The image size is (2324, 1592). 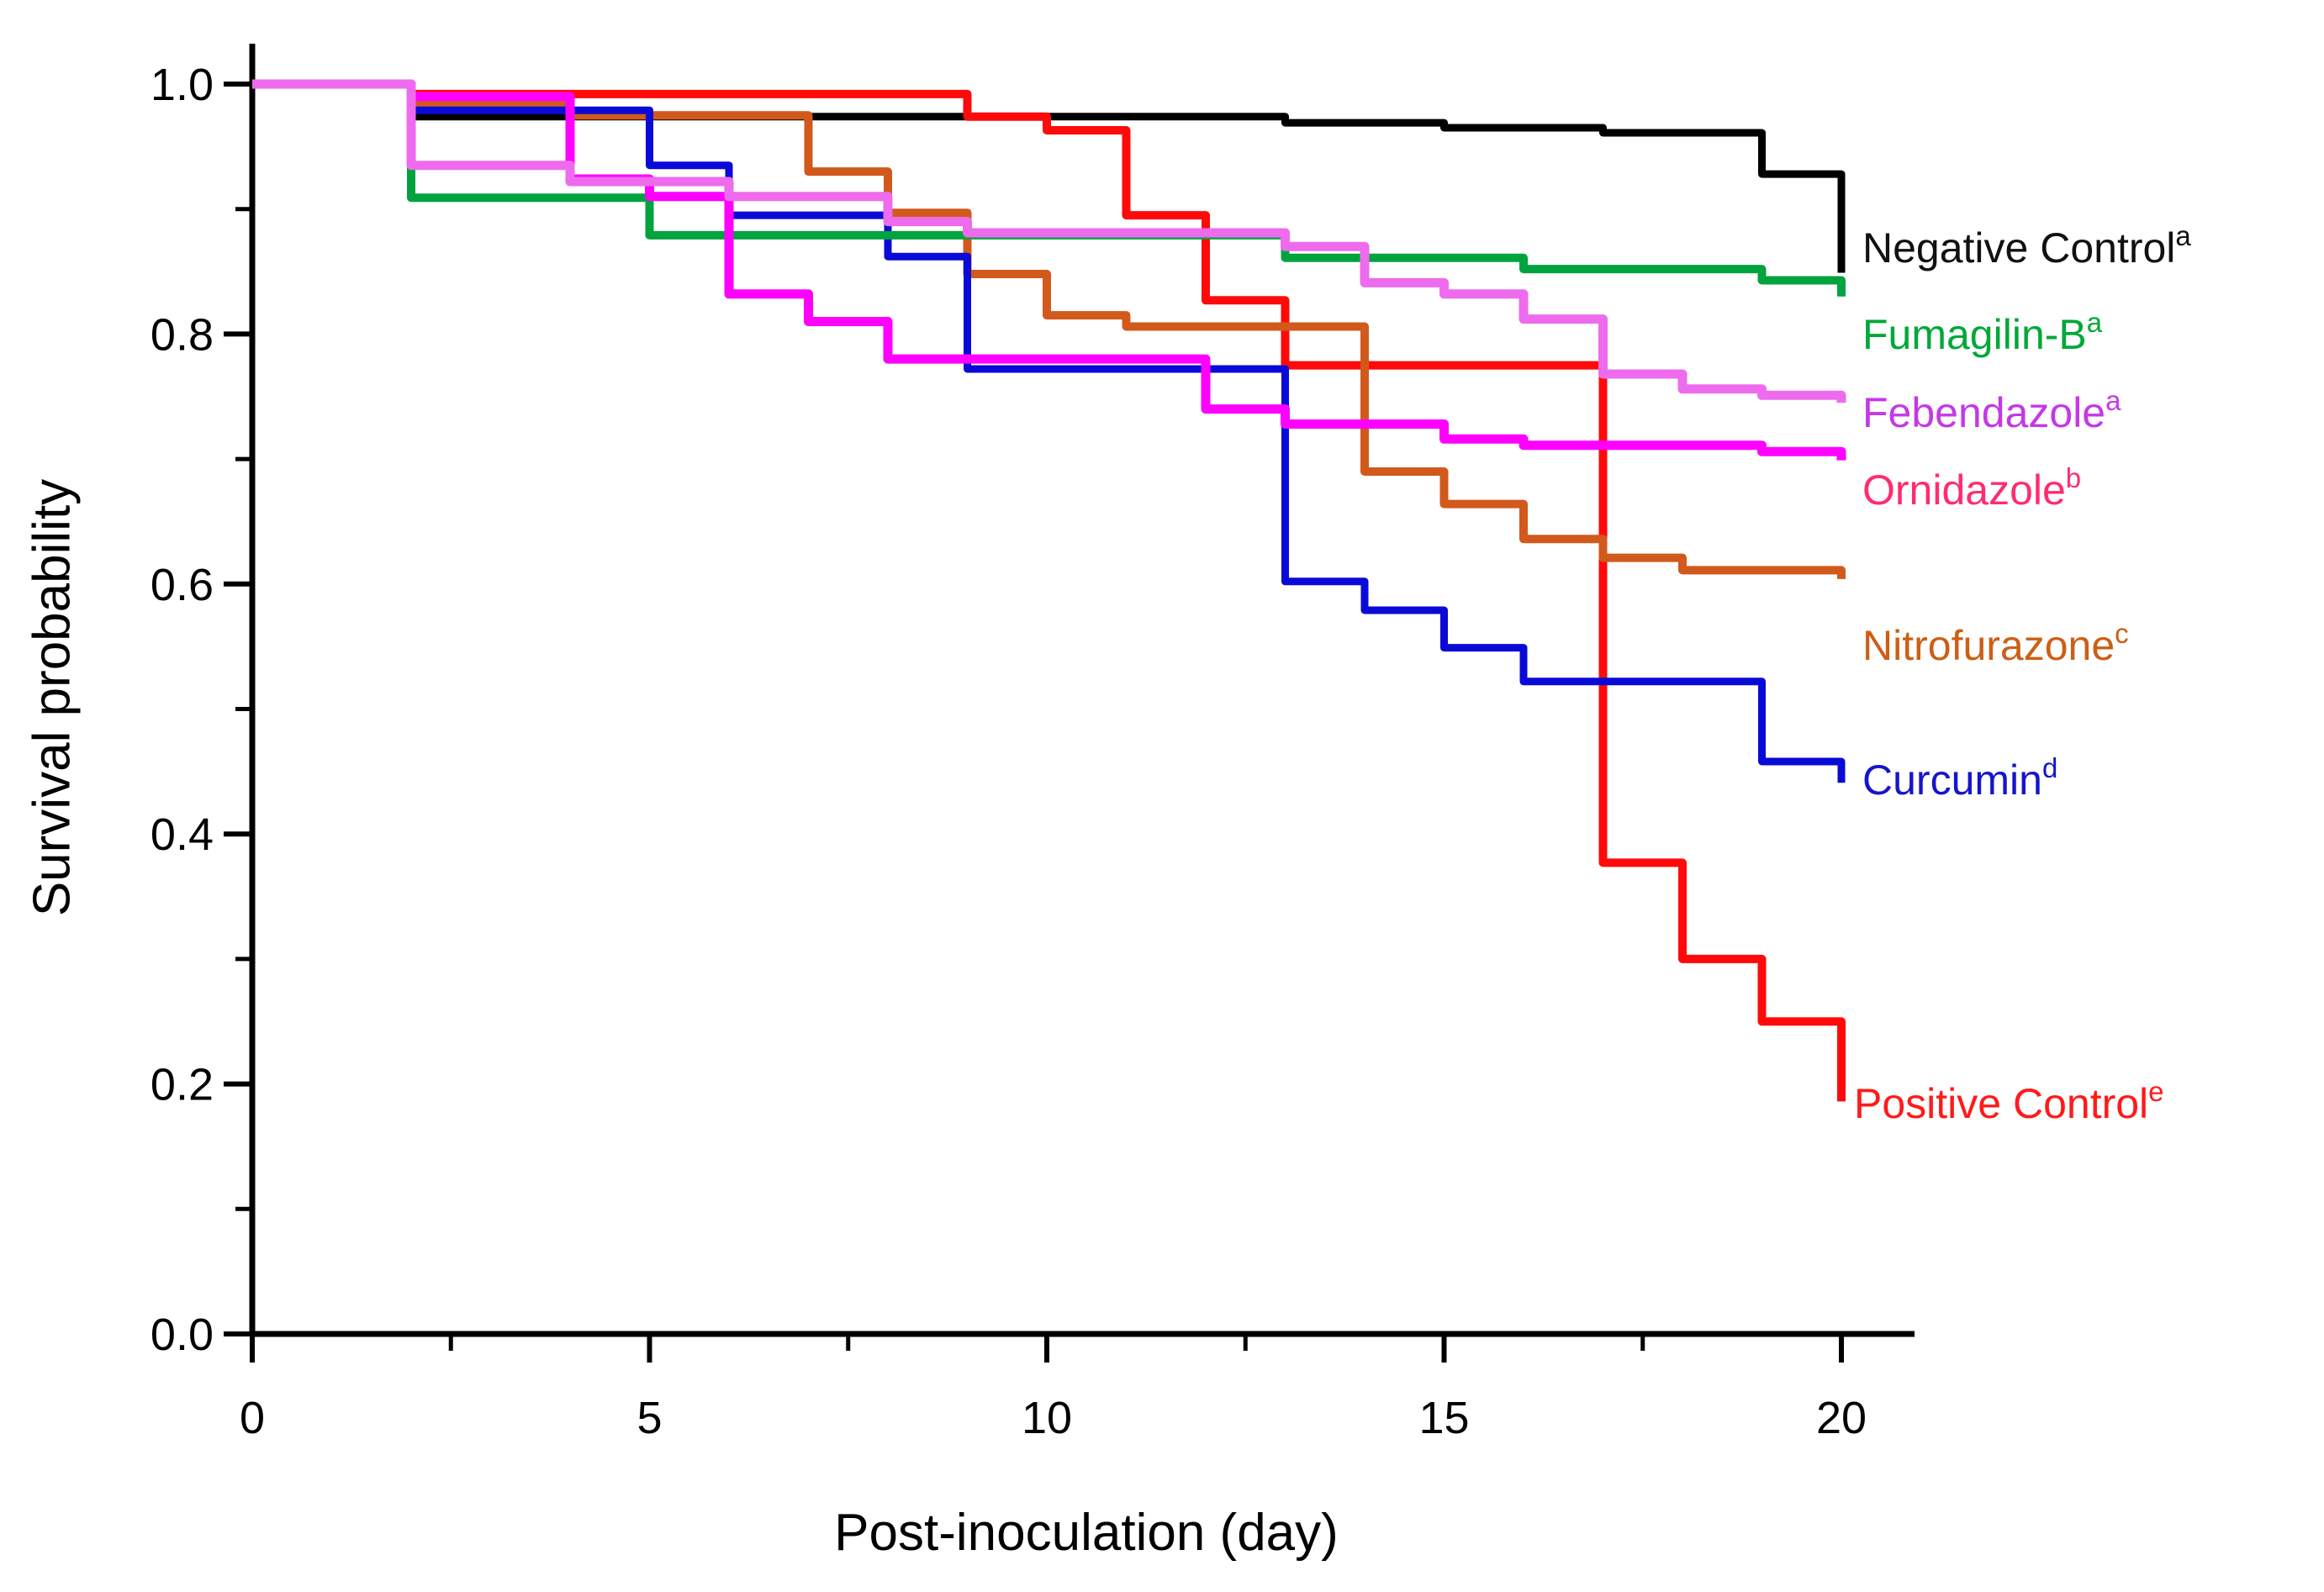 I want to click on curve-label-ornidazole: Ornidazoleb, so click(x=1971, y=488).